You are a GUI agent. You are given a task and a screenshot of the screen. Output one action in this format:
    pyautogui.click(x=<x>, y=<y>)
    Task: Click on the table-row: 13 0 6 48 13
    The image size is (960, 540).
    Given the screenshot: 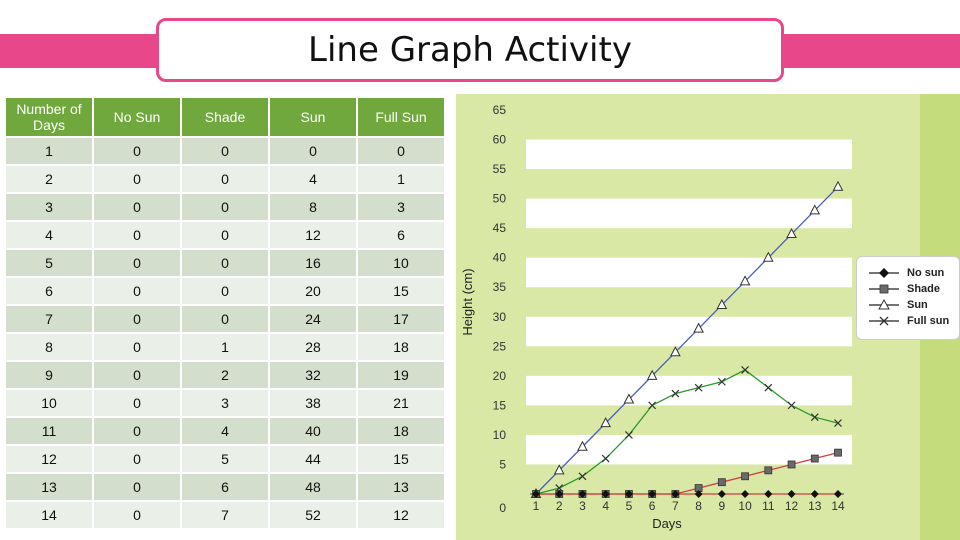 What is the action you would take?
    pyautogui.click(x=225, y=487)
    